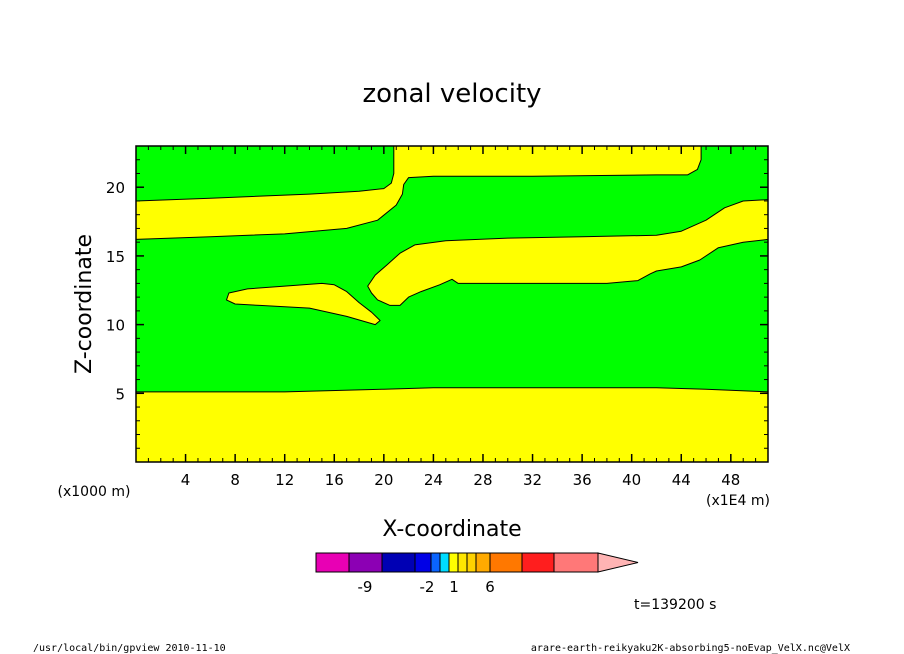  What do you see at coordinates (235, 480) in the screenshot?
I see `x-tick-label: 8` at bounding box center [235, 480].